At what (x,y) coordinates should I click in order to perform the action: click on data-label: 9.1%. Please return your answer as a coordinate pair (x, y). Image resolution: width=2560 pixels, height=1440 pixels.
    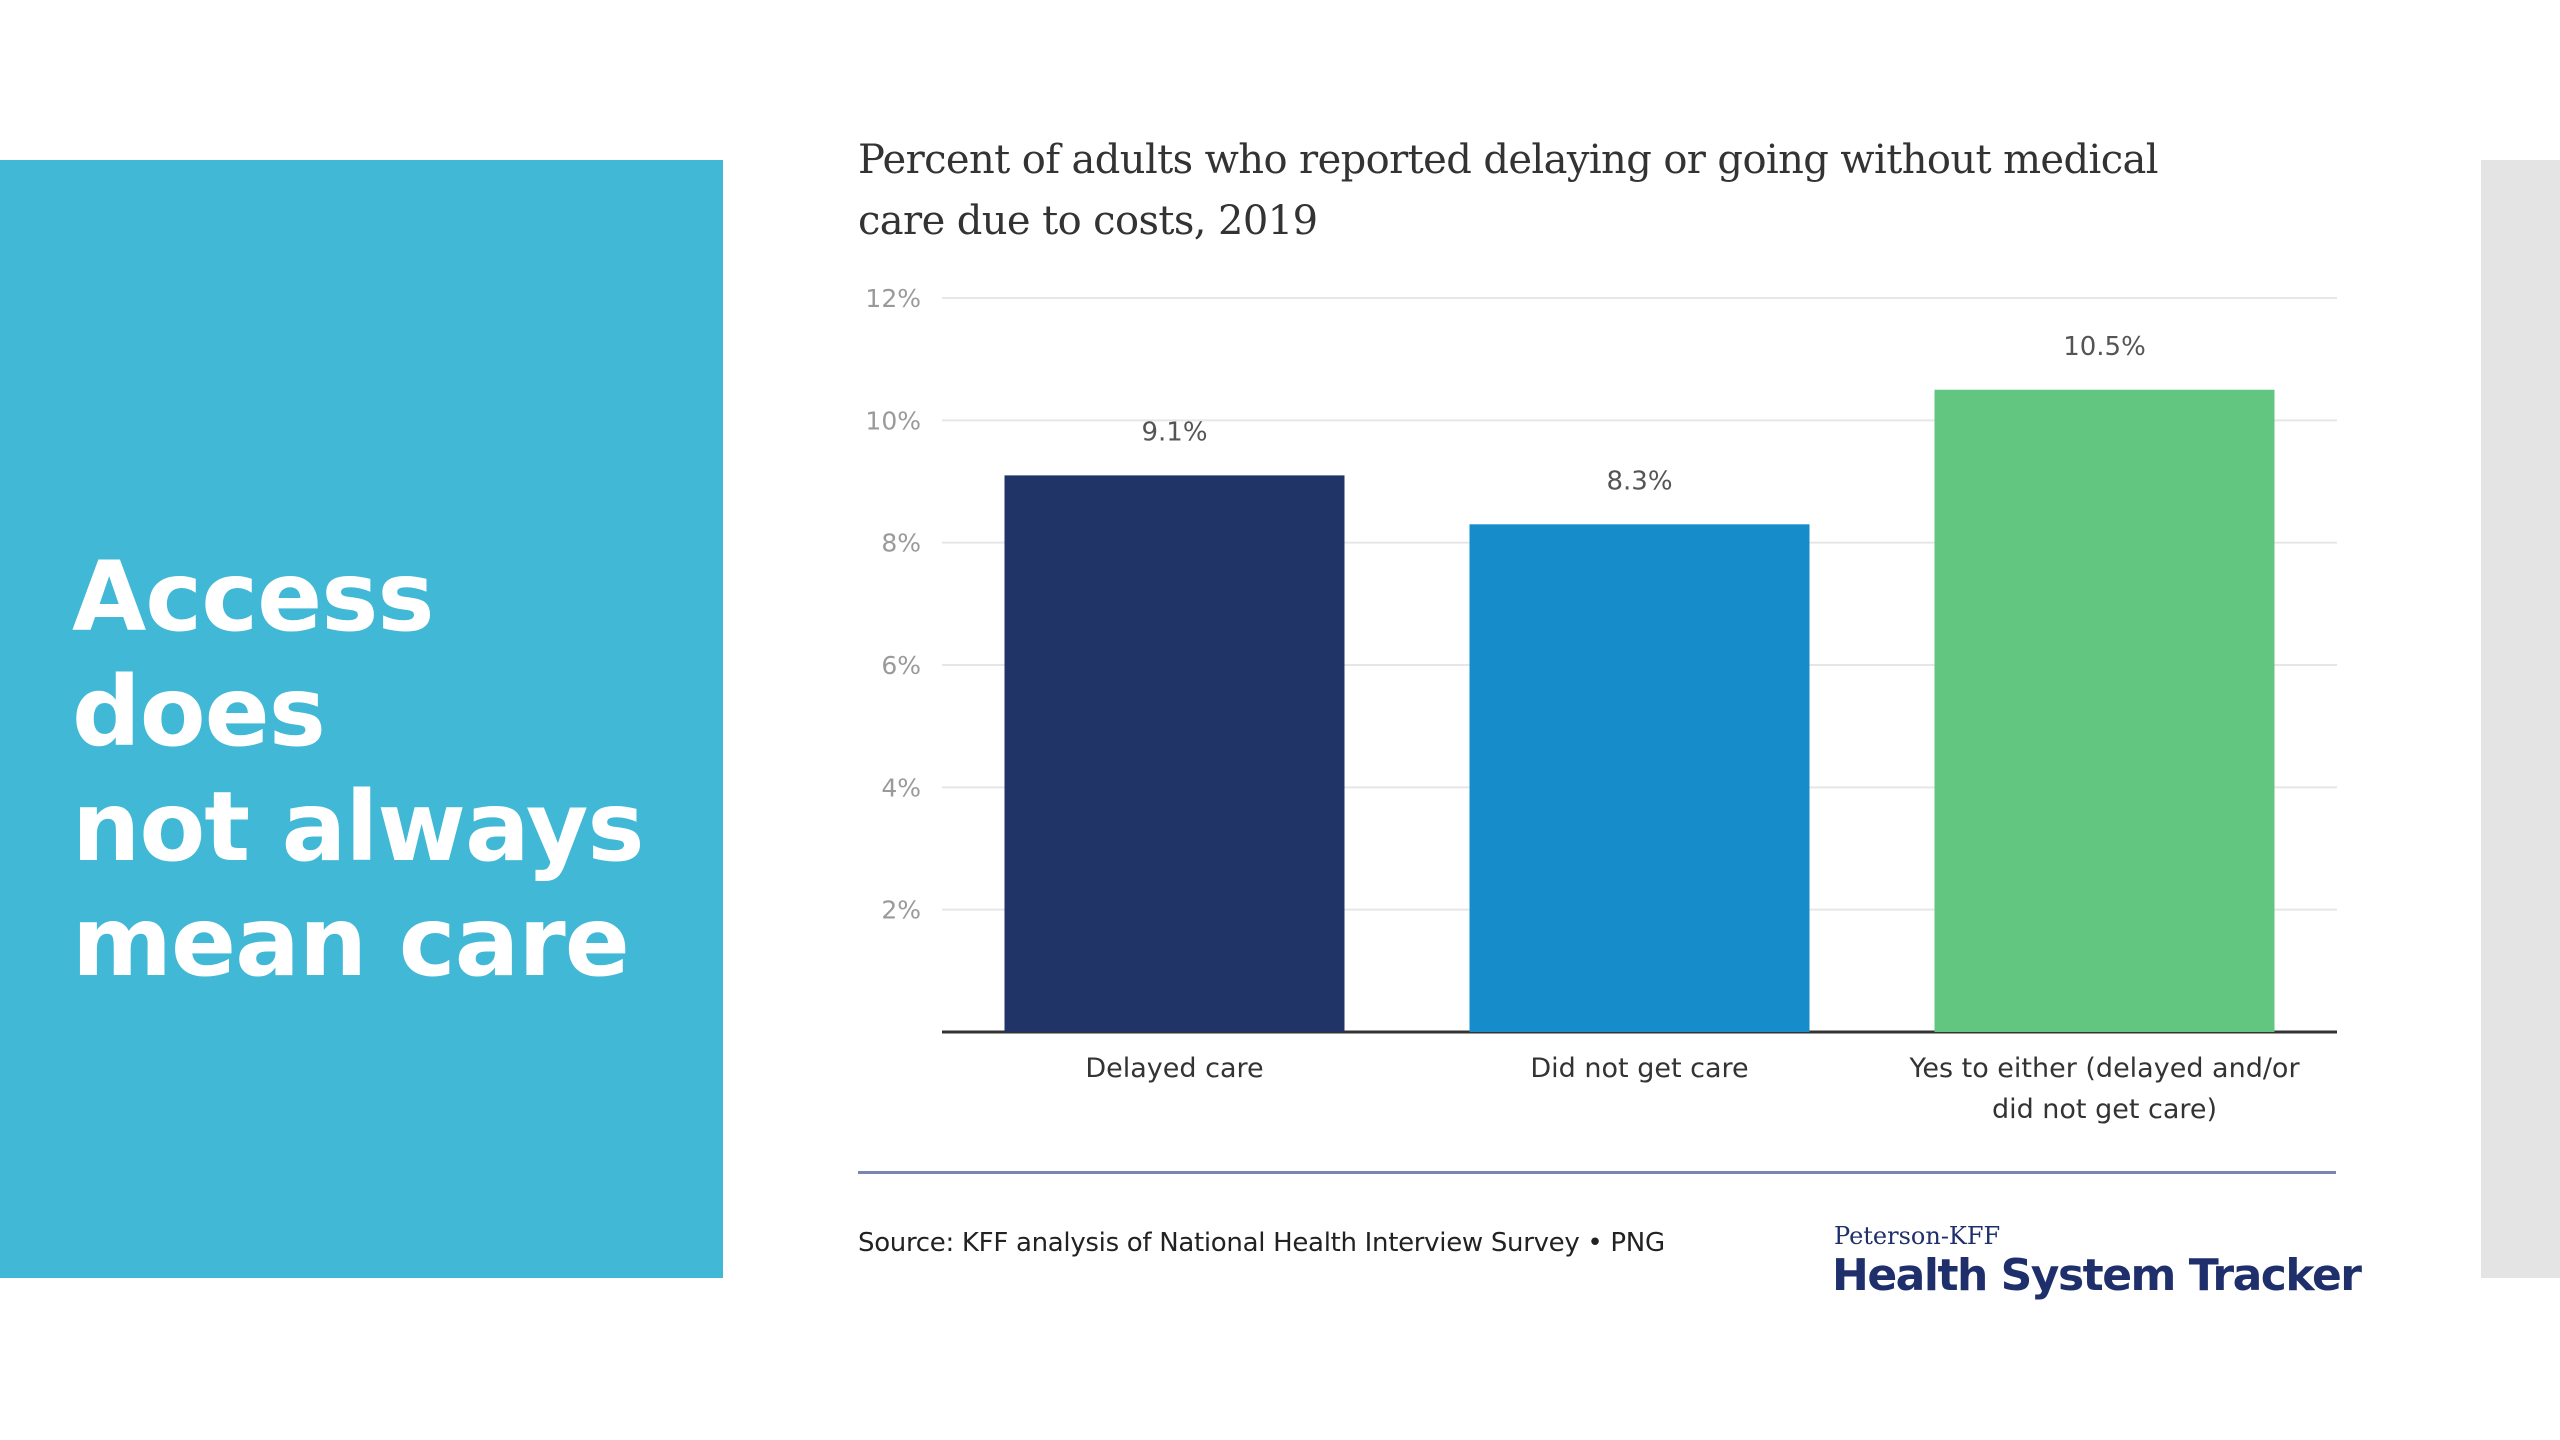
    Looking at the image, I should click on (1174, 432).